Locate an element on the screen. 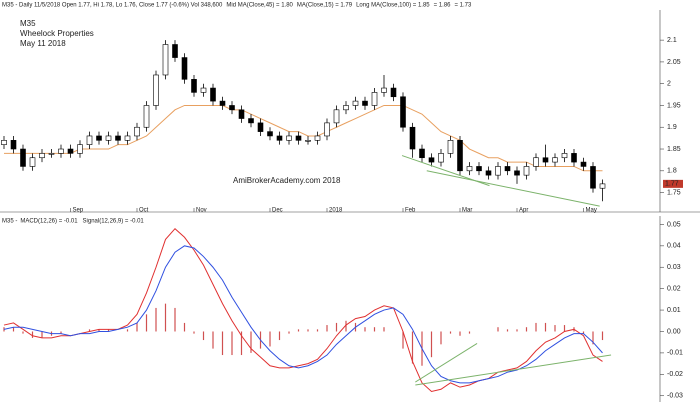  last-price-label: 1.77 is located at coordinates (672, 184).